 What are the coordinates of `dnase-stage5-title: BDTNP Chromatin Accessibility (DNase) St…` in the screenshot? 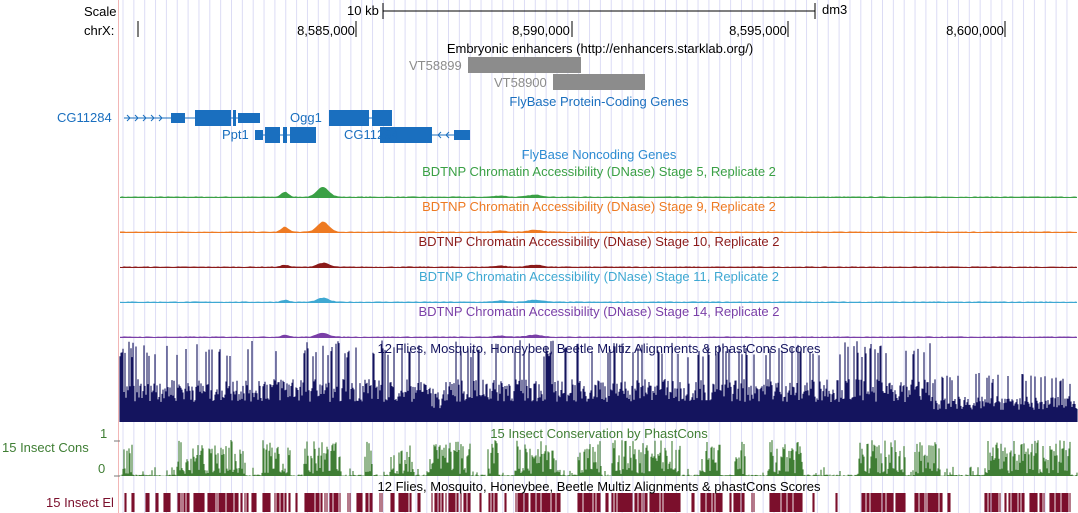 It's located at (599, 171).